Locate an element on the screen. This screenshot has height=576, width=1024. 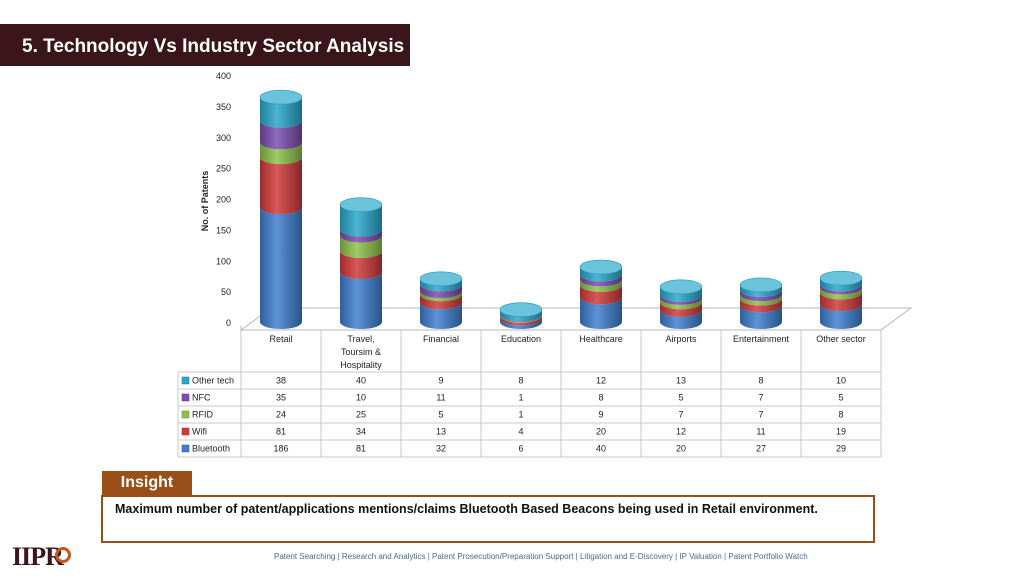
y-tick-label: 50 is located at coordinates (226, 292).